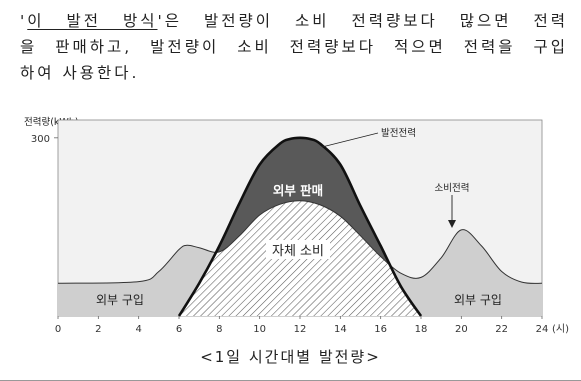 The width and height of the screenshot is (581, 381). What do you see at coordinates (560, 329) in the screenshot?
I see `x-unit-label: (시)` at bounding box center [560, 329].